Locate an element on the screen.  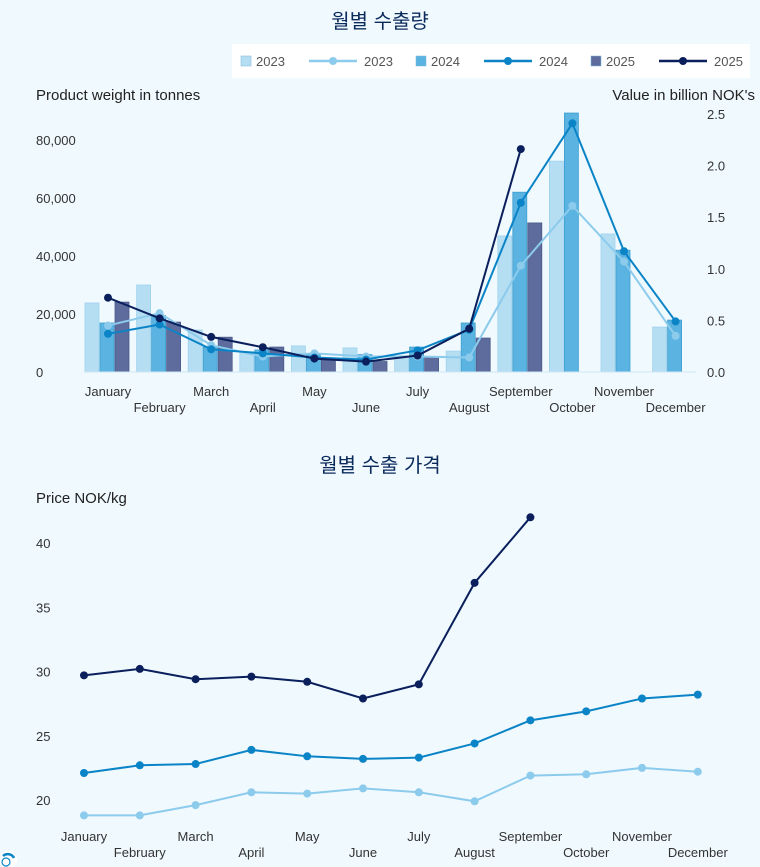
left-tick-label: 0 is located at coordinates (39, 372).